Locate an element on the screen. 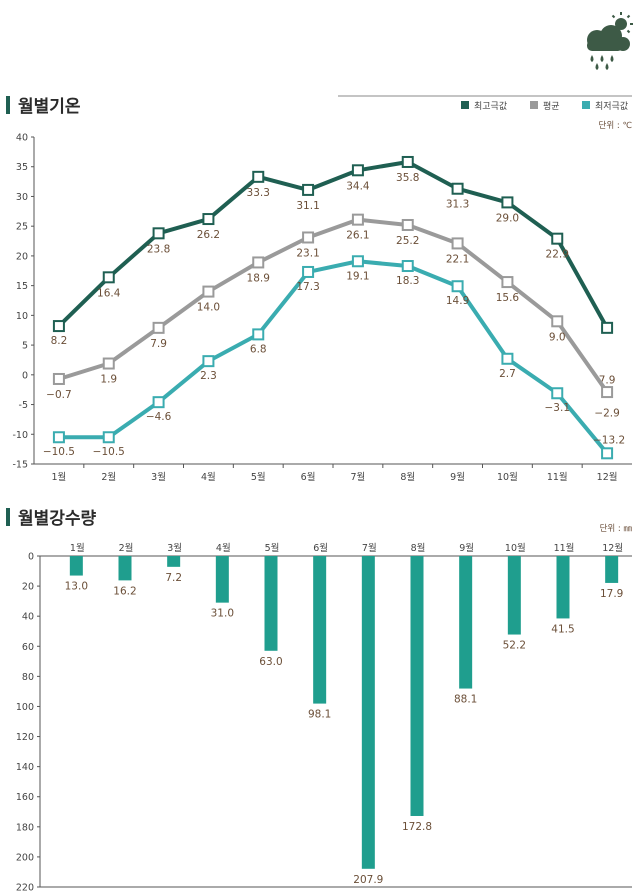  temp-y-tick-label: 40 is located at coordinates (22, 138).